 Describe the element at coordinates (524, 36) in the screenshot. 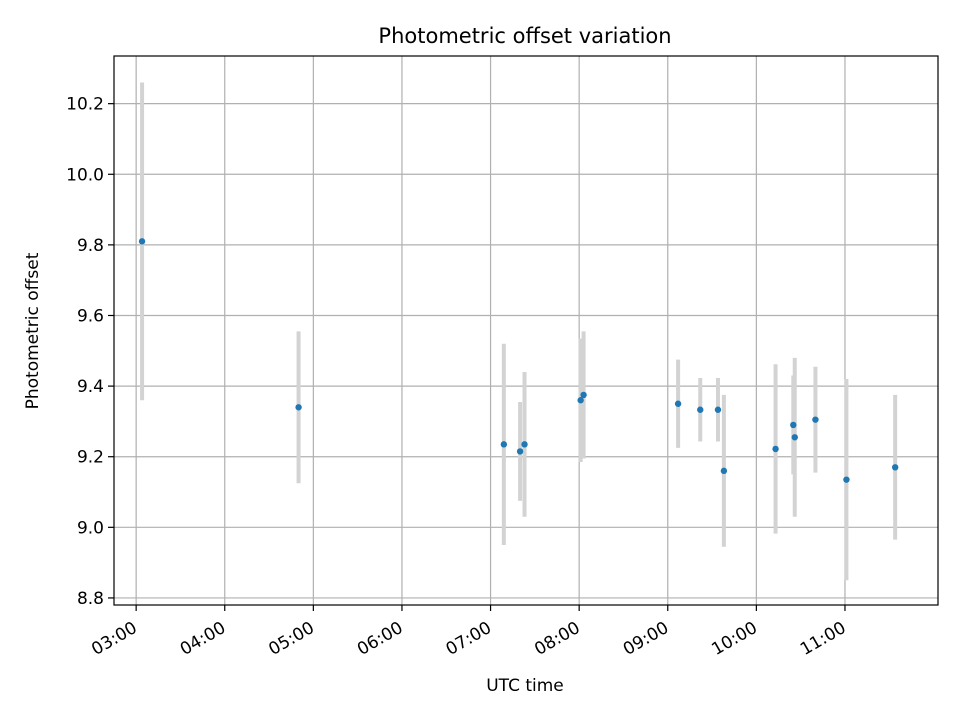

I see `chart-title: Photometric offset variation` at that location.